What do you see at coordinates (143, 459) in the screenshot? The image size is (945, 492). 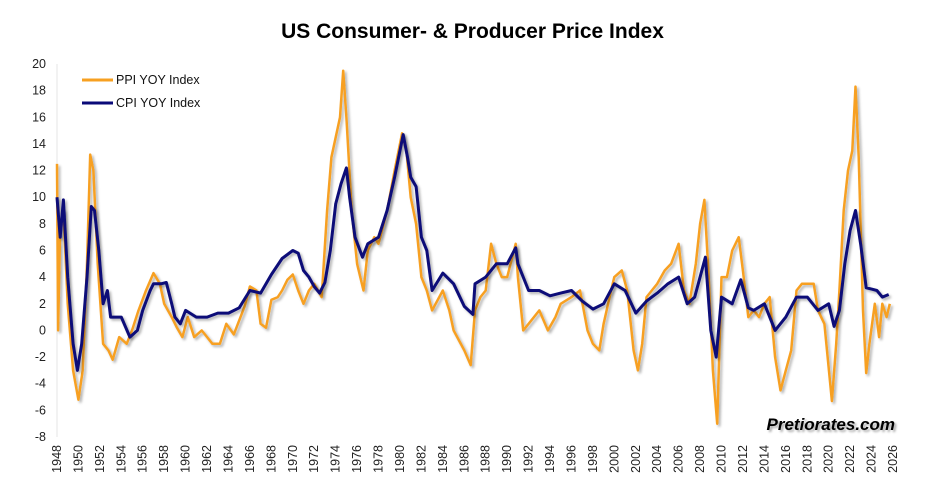 I see `x-tick-label: 1956` at bounding box center [143, 459].